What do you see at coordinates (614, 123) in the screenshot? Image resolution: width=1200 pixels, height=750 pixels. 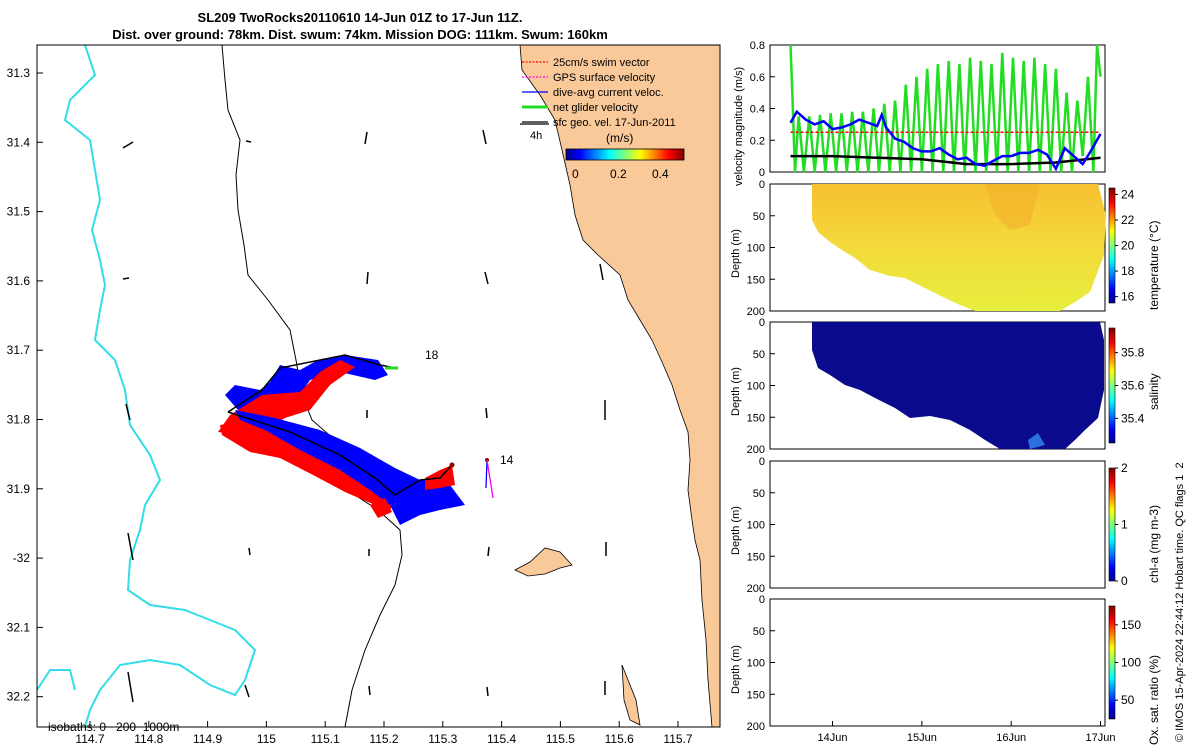 I see `legend-entry: sfc geo. vel. 17-Jun-2011` at bounding box center [614, 123].